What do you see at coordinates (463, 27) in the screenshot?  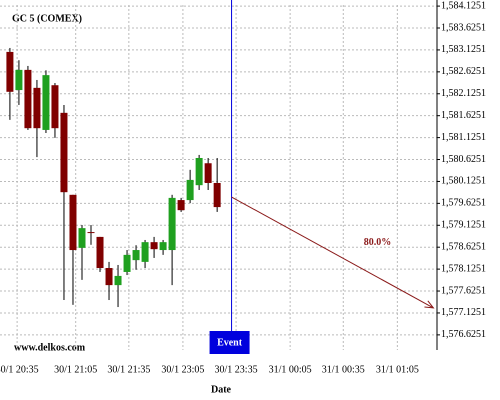 I see `y-tick-label: 1,583.6251` at bounding box center [463, 27].